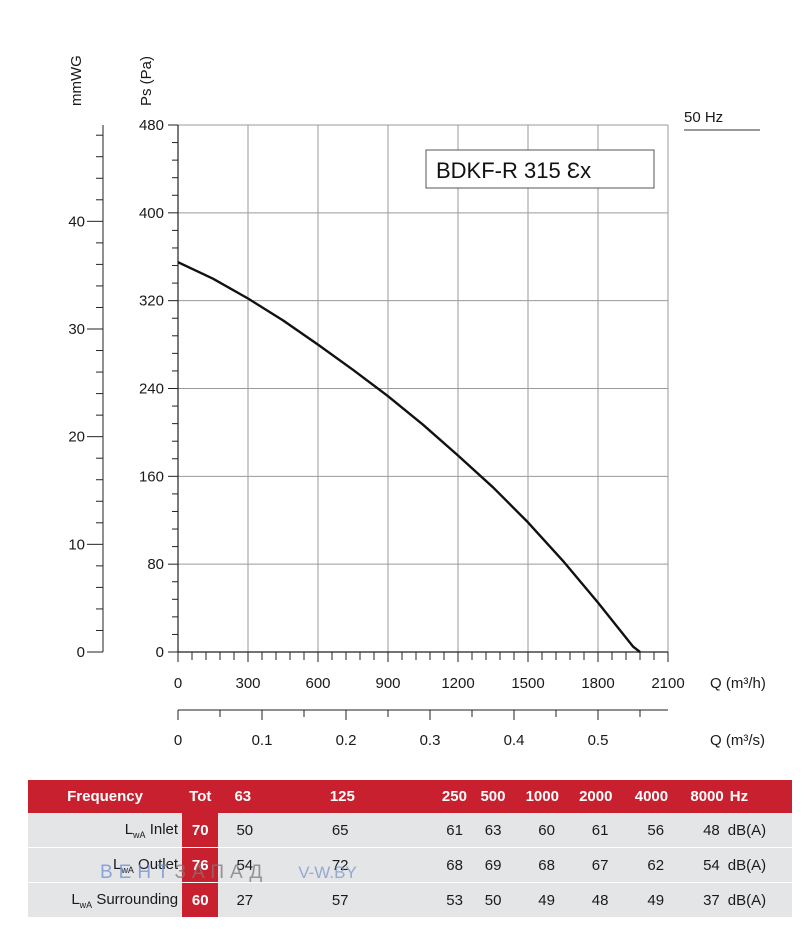 The width and height of the screenshot is (812, 952). I want to click on model-label: BDKF-R 315 Ɛx, so click(513, 170).